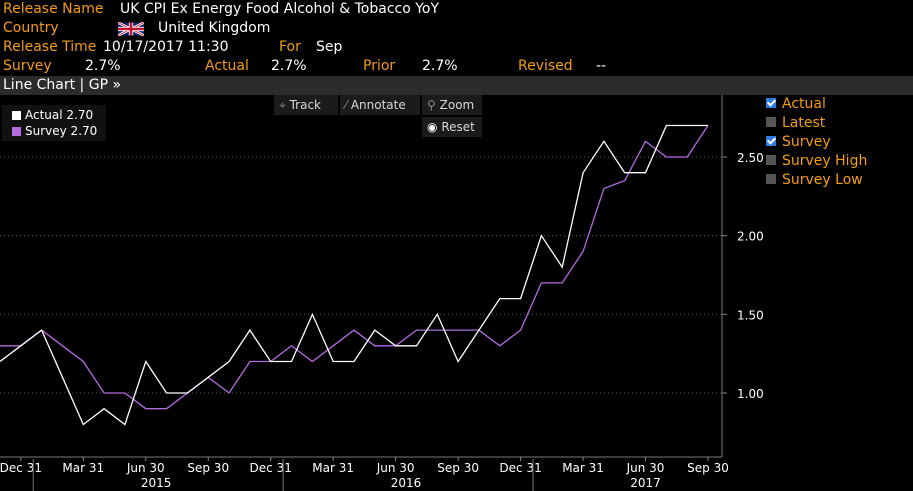 Image resolution: width=913 pixels, height=491 pixels. I want to click on reset-button: ◉ Reset, so click(452, 127).